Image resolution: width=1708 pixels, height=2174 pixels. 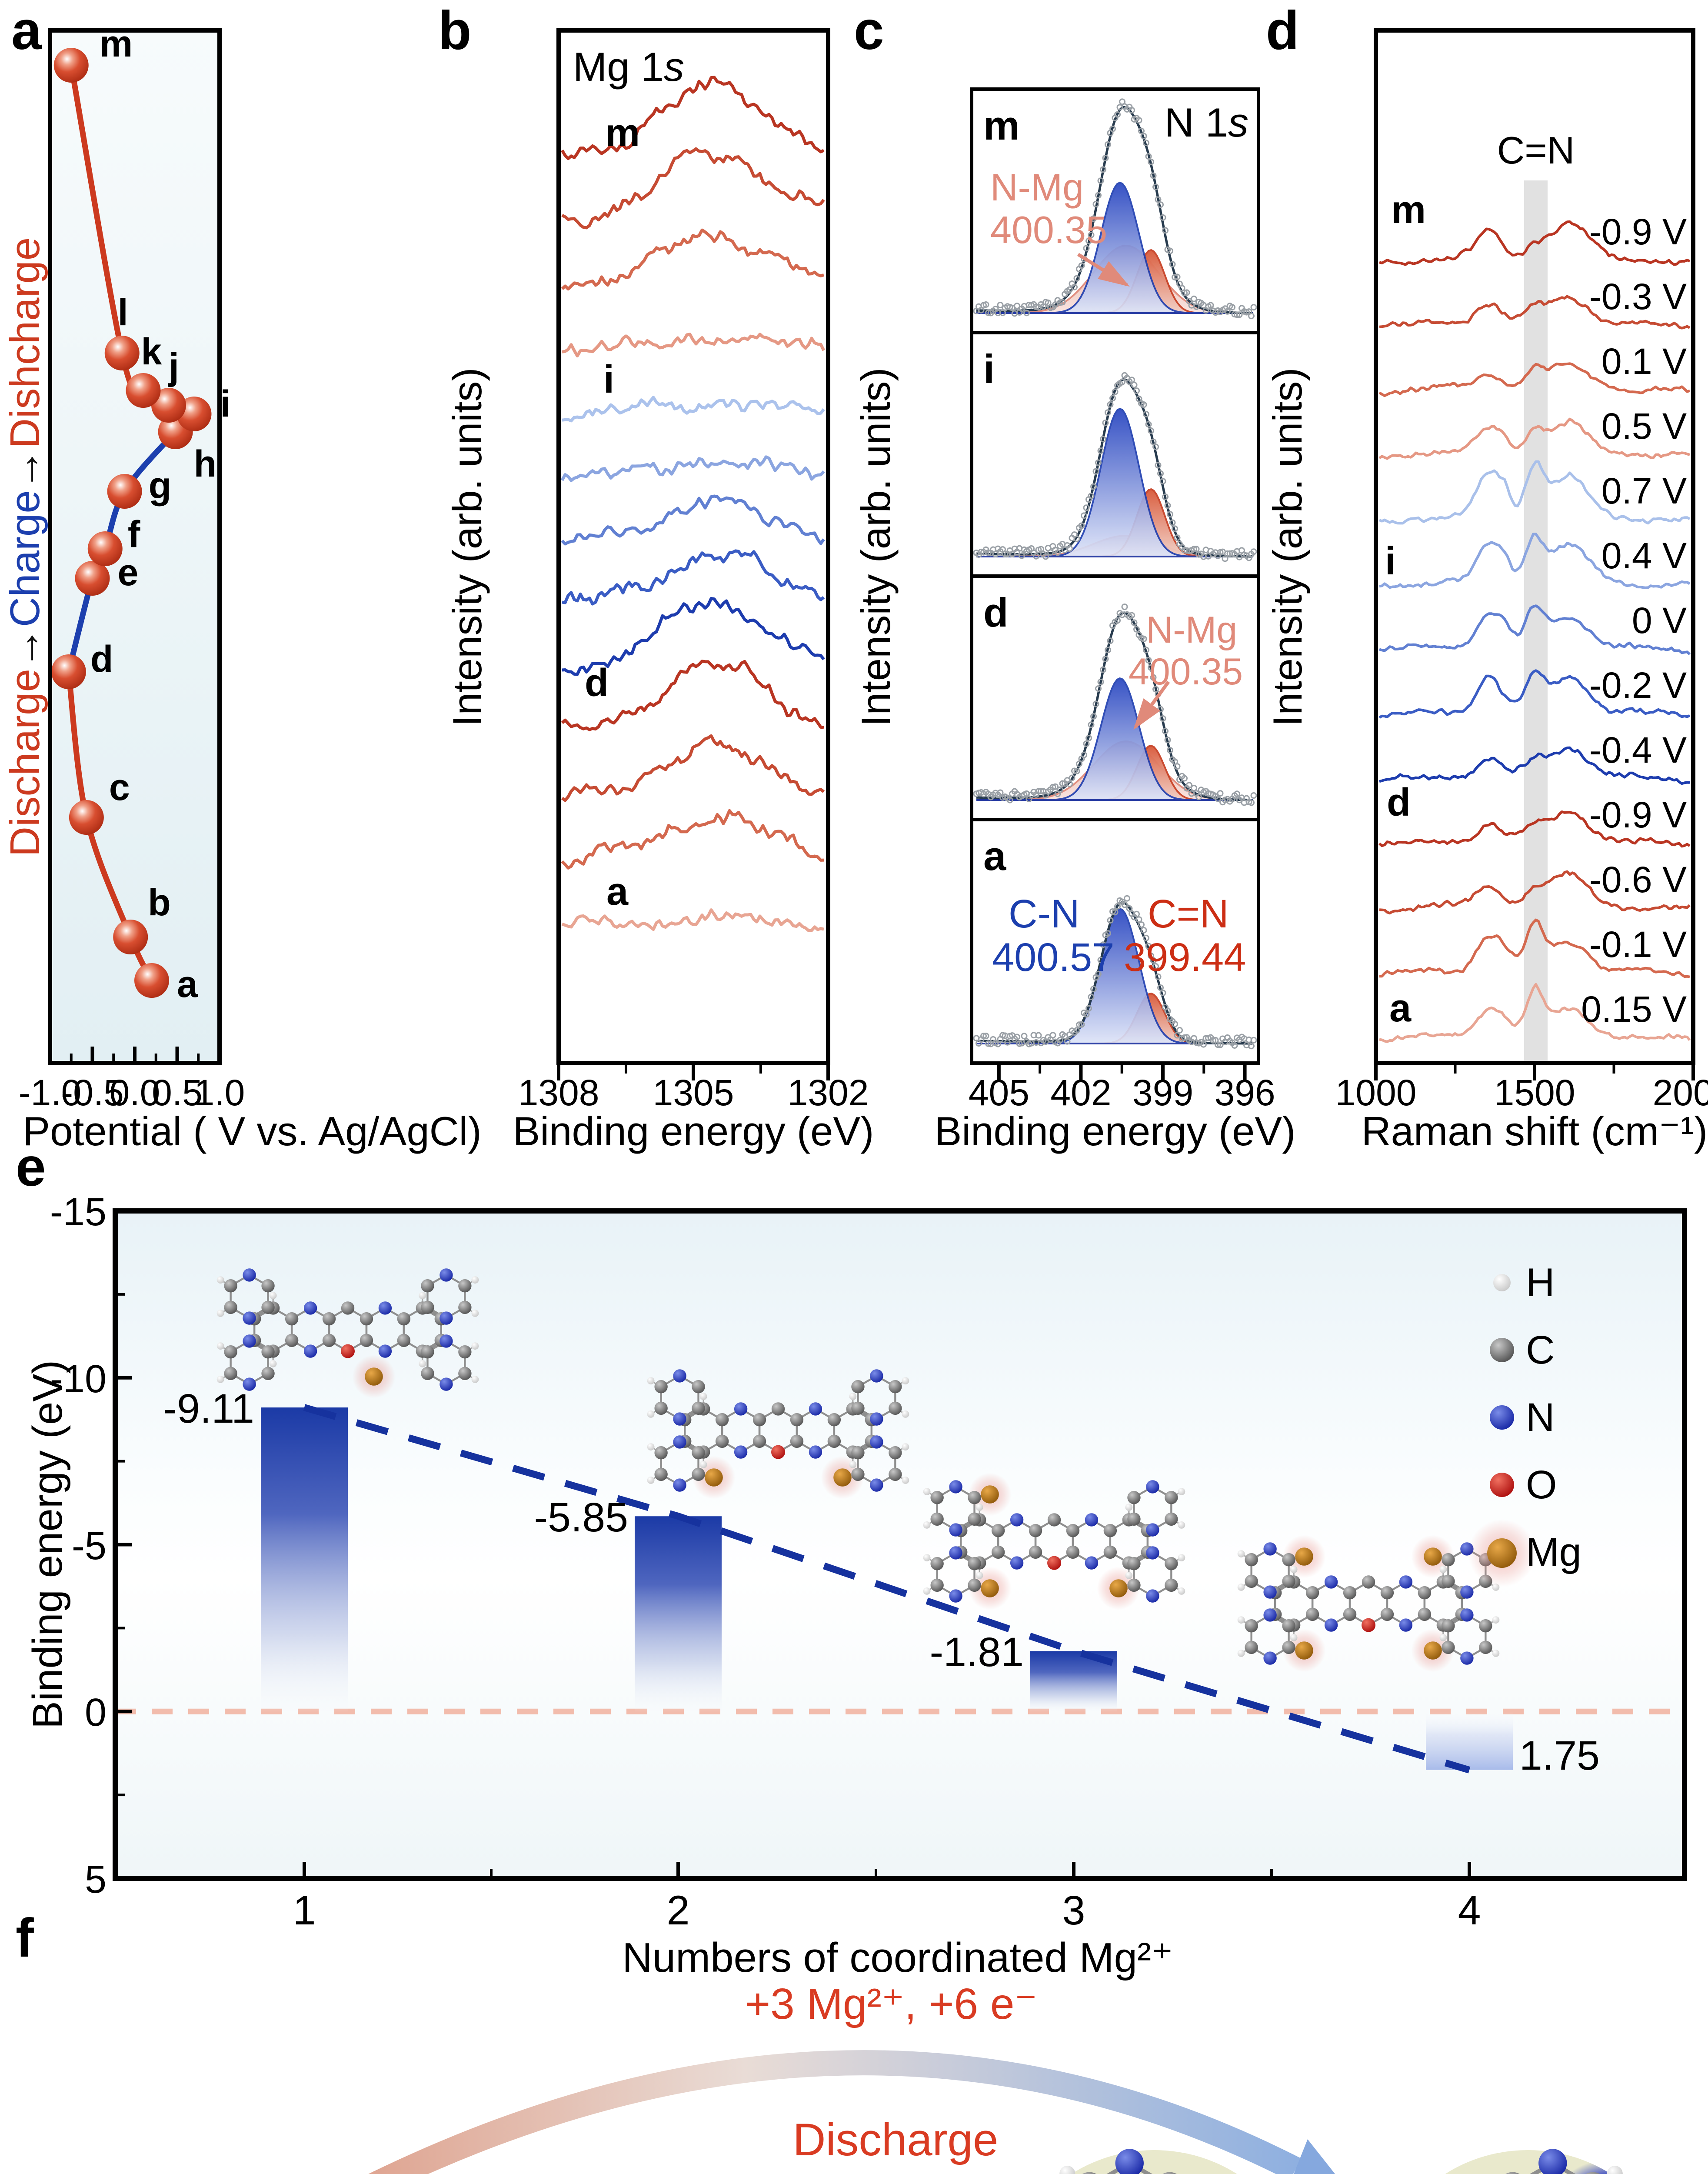 I want to click on panel-b-letter: b, so click(x=455, y=30).